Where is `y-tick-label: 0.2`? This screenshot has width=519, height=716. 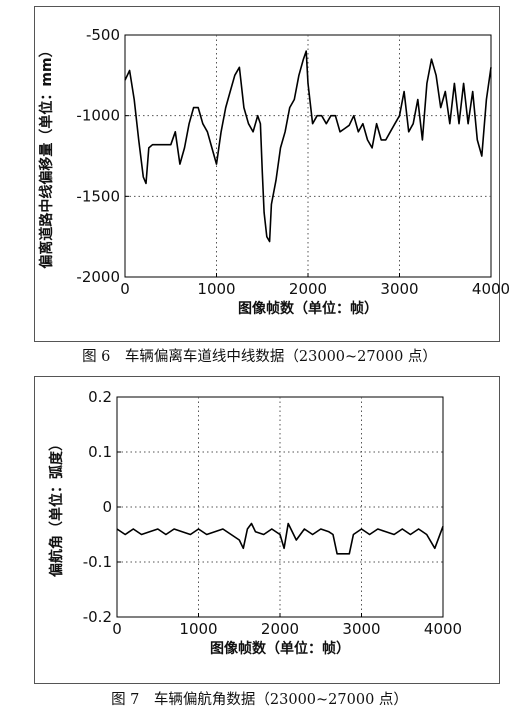 y-tick-label: 0.2 is located at coordinates (100, 397).